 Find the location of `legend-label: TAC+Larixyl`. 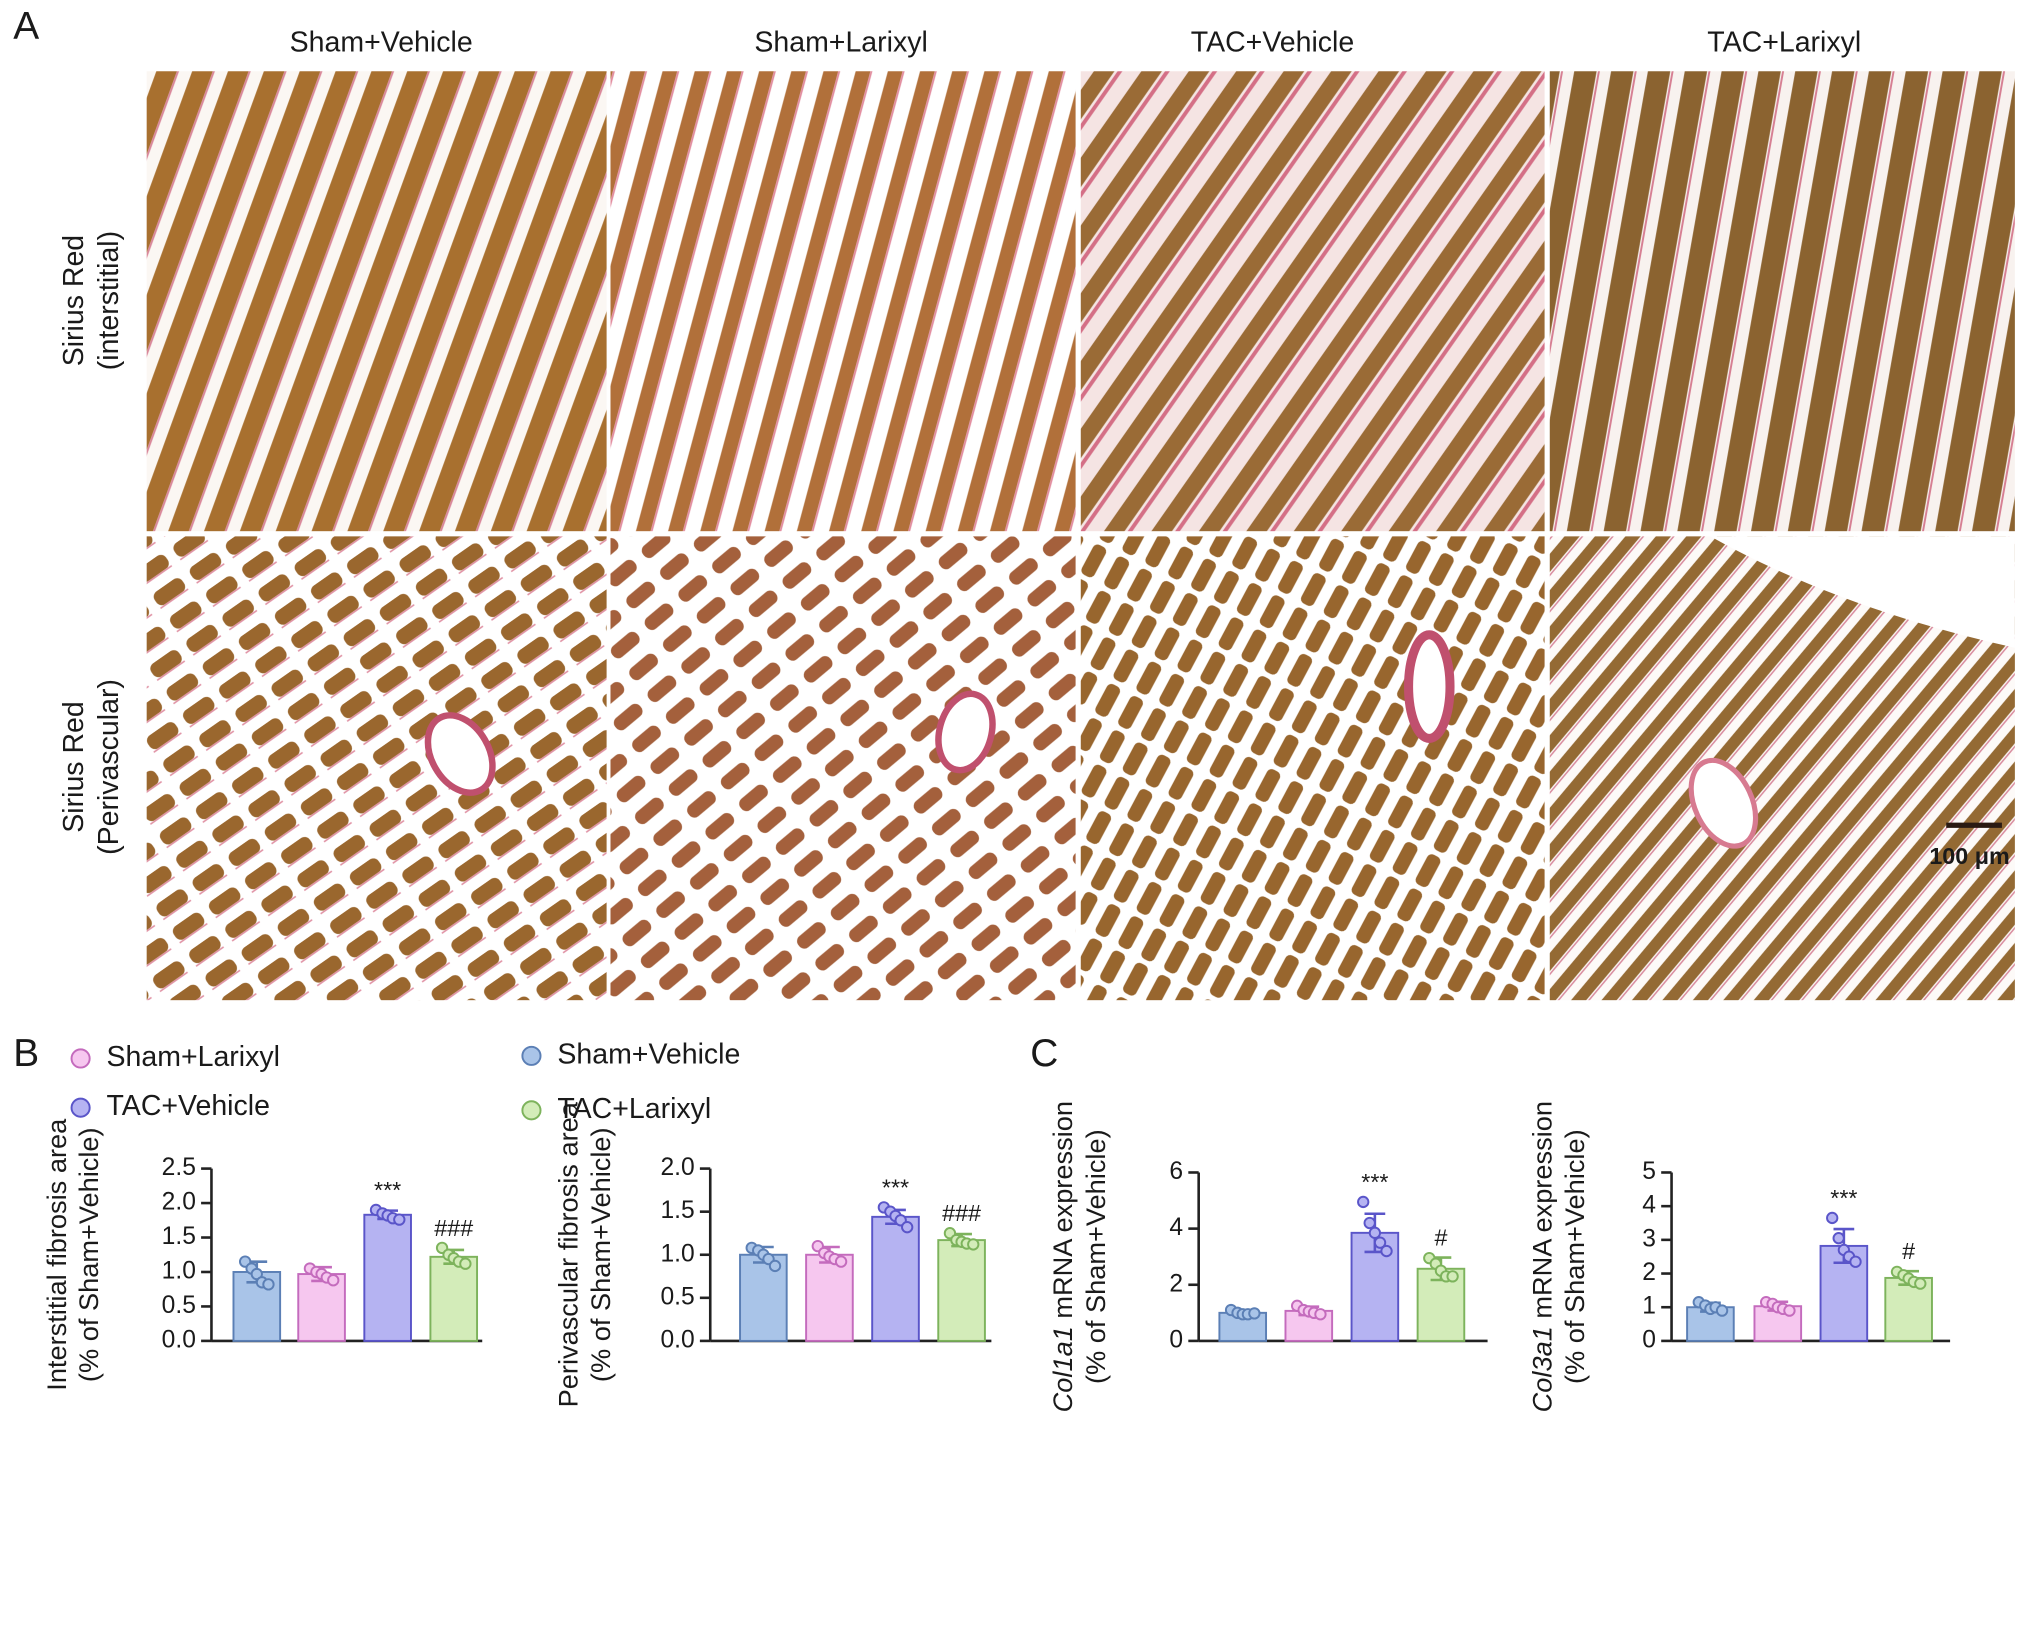

legend-label: TAC+Larixyl is located at coordinates (634, 1109).